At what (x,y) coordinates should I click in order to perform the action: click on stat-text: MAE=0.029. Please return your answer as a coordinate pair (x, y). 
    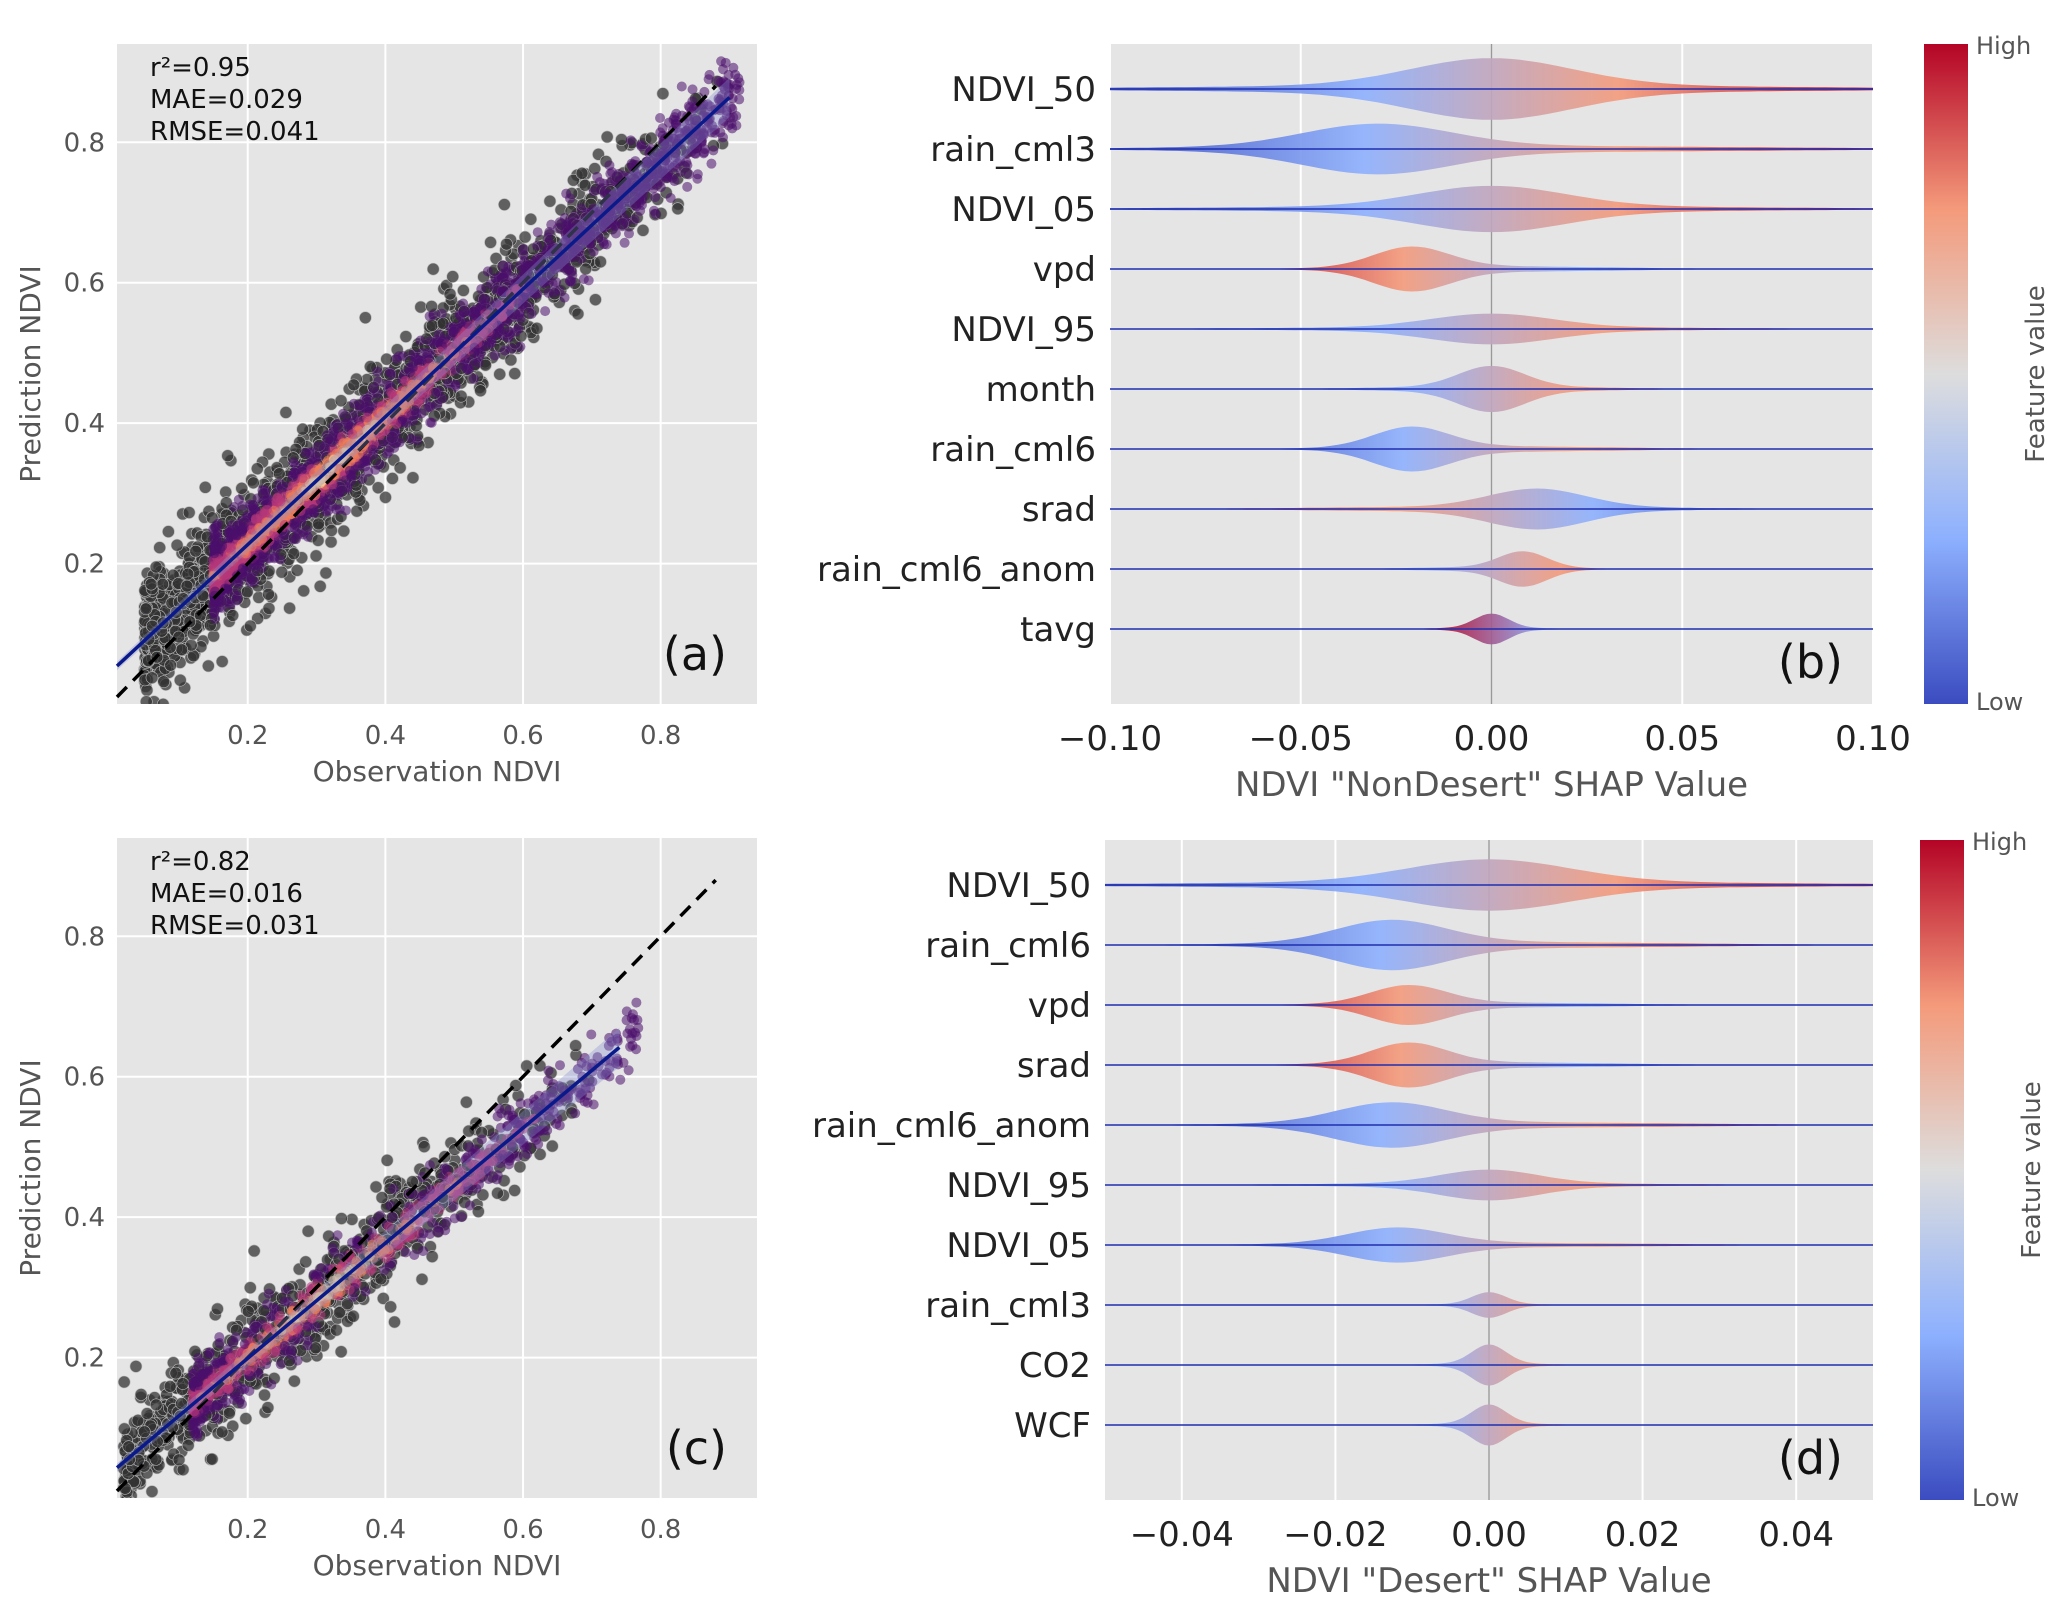
    Looking at the image, I should click on (226, 100).